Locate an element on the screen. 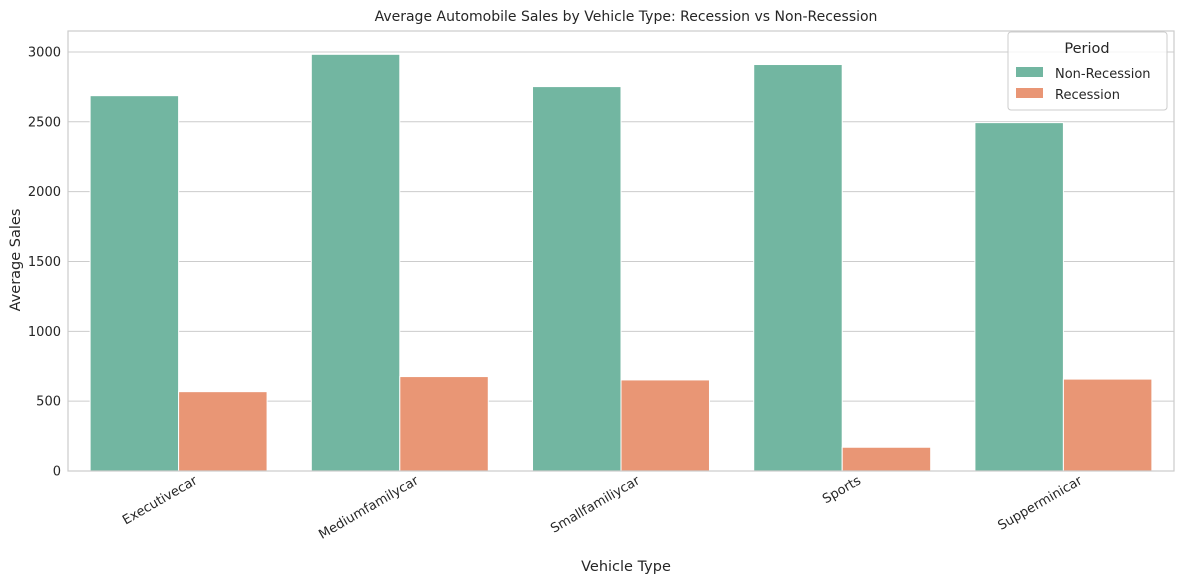 The width and height of the screenshot is (1184, 584). x-tick-label: Smallfamiliycar is located at coordinates (595, 504).